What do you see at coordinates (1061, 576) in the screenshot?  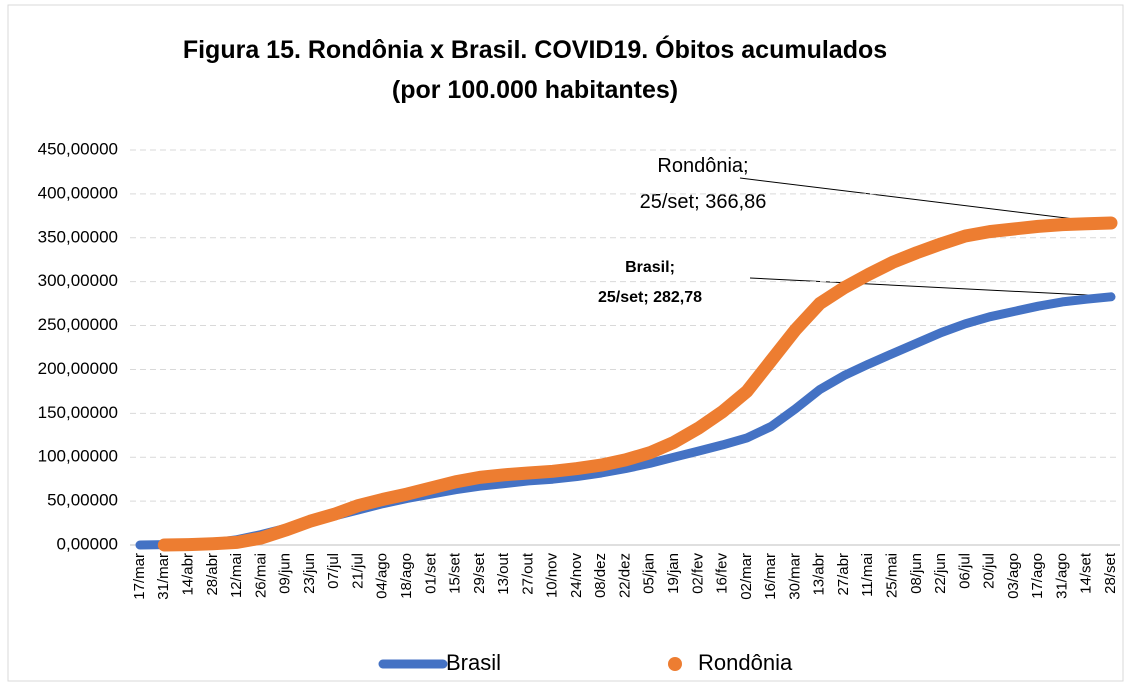 I see `x-tick-label: 31/ago` at bounding box center [1061, 576].